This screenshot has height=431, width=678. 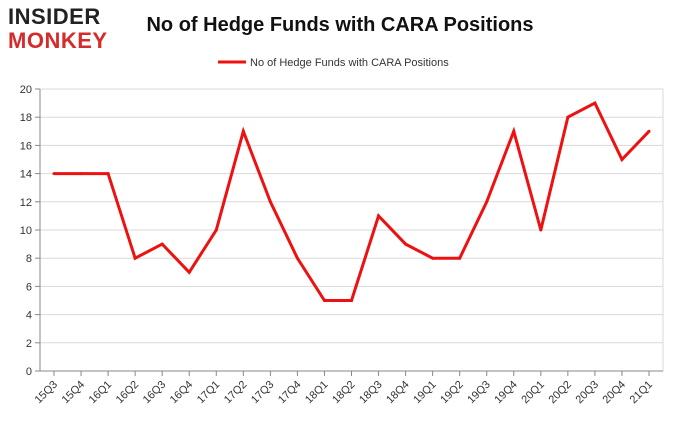 I want to click on y-tick-label: 10, so click(x=26, y=231).